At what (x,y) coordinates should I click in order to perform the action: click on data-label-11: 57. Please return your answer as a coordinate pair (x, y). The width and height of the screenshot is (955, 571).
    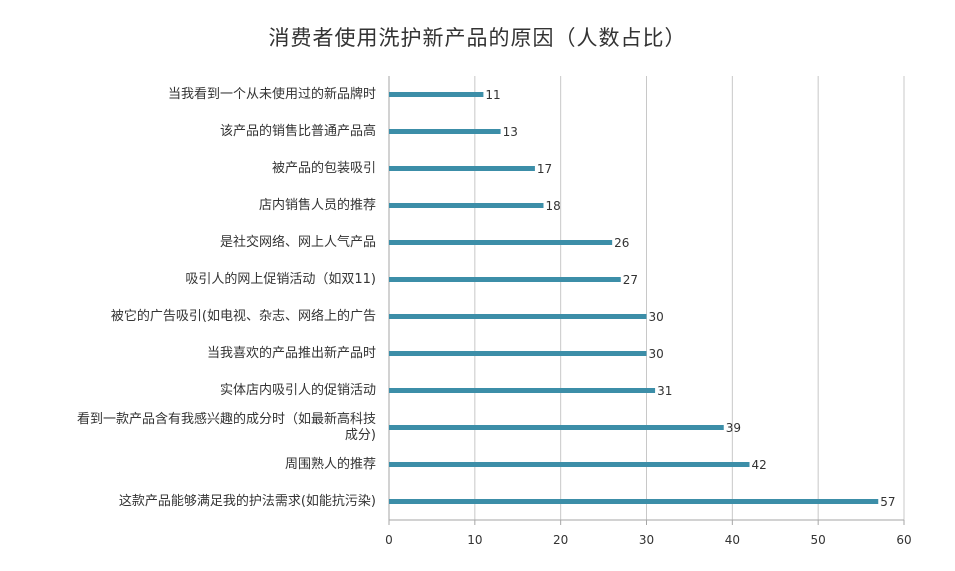
    Looking at the image, I should click on (887, 502).